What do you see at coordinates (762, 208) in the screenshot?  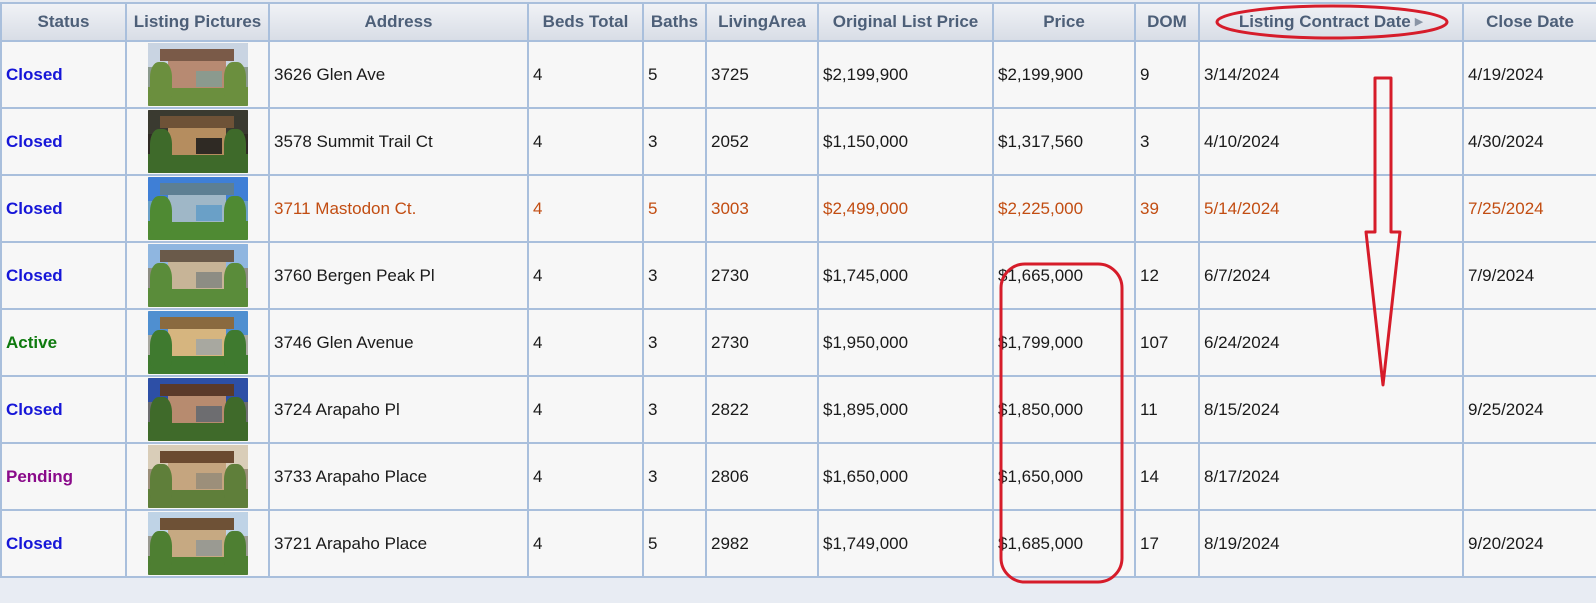 I see `living-area-cell: 3003` at bounding box center [762, 208].